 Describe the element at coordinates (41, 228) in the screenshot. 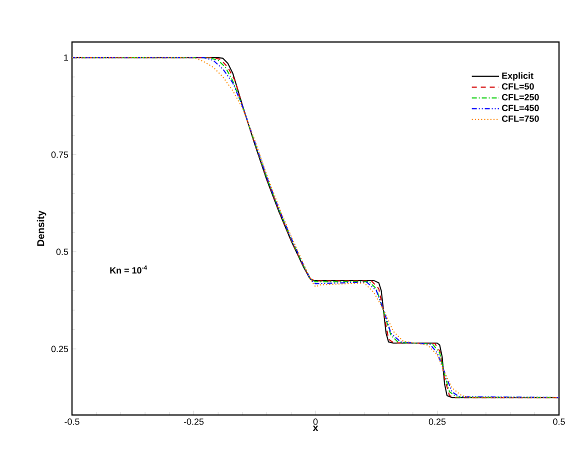

I see `y-axis-title: Density` at that location.